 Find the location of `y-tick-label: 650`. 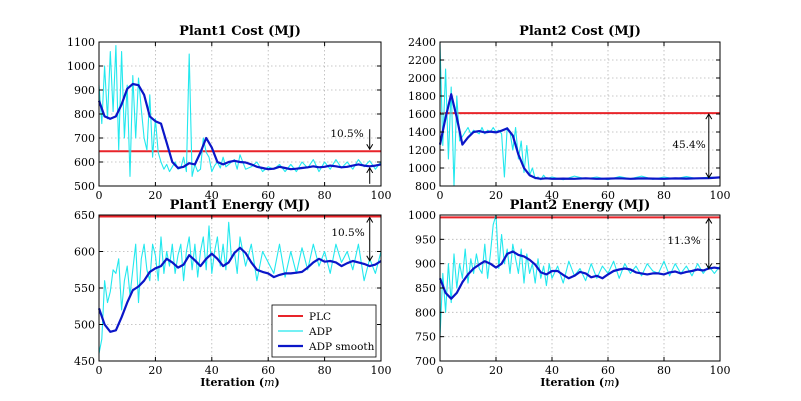

y-tick-label: 650 is located at coordinates (84, 215).